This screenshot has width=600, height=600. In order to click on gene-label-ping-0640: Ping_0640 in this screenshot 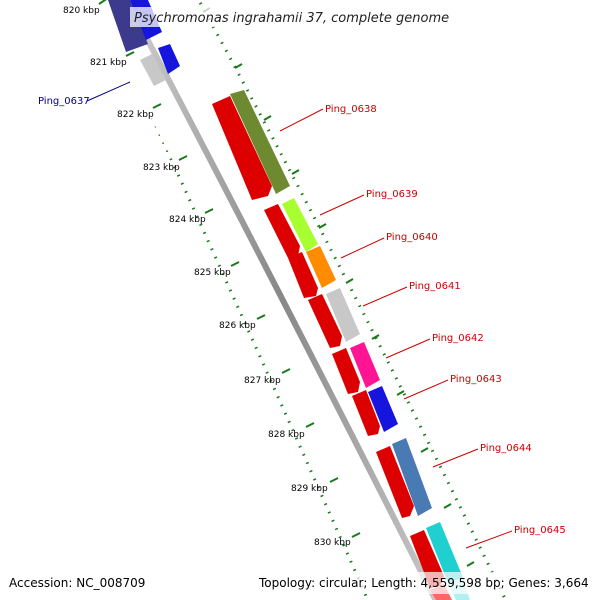, I will do `click(412, 237)`.